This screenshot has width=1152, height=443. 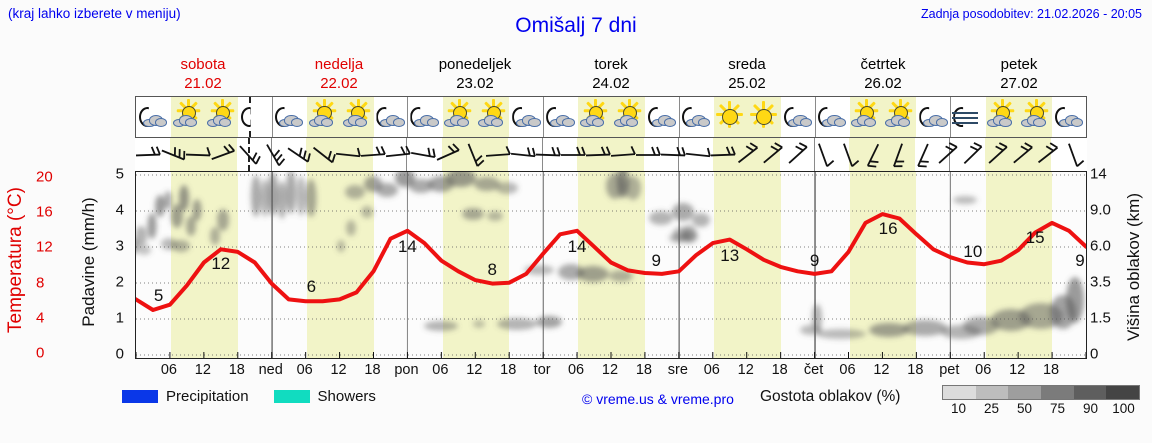 I want to click on temperature-tick: 12, so click(x=44, y=247).